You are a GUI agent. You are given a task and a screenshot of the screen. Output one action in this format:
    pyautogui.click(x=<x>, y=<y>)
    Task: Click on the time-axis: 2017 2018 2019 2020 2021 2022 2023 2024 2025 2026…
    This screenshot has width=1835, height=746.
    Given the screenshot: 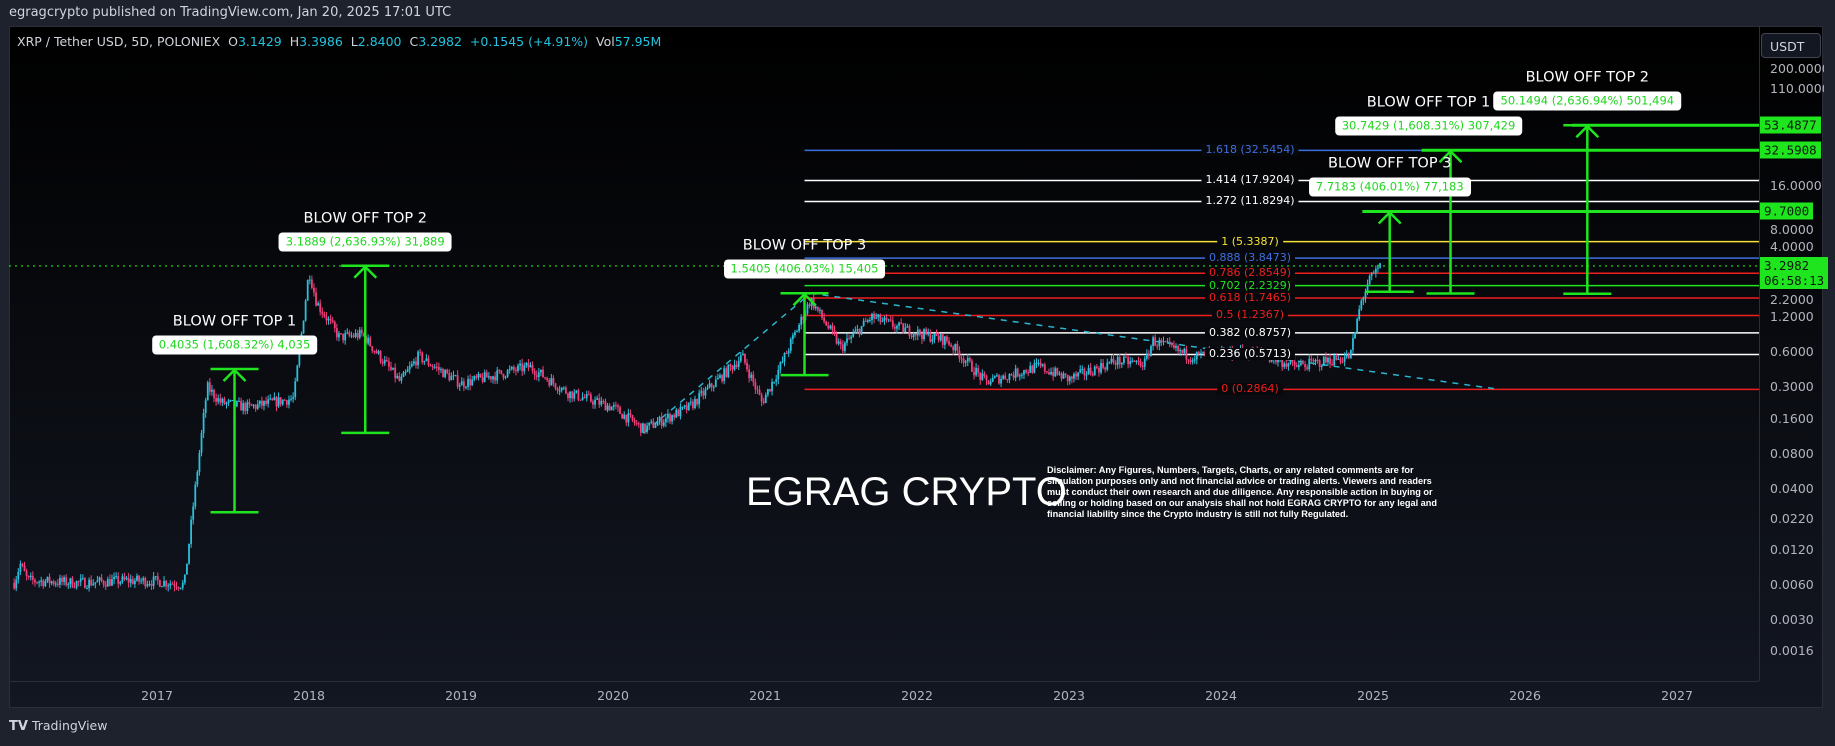 What is the action you would take?
    pyautogui.click(x=884, y=695)
    